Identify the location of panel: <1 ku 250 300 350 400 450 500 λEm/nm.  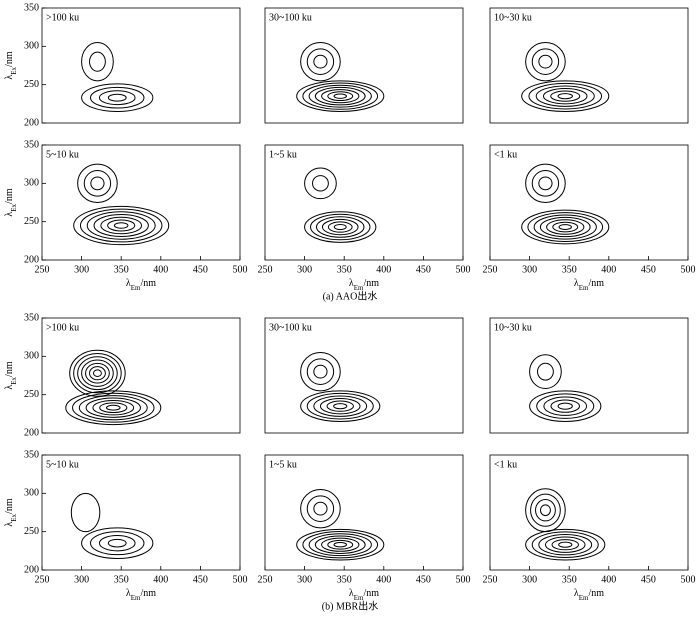
(589, 218).